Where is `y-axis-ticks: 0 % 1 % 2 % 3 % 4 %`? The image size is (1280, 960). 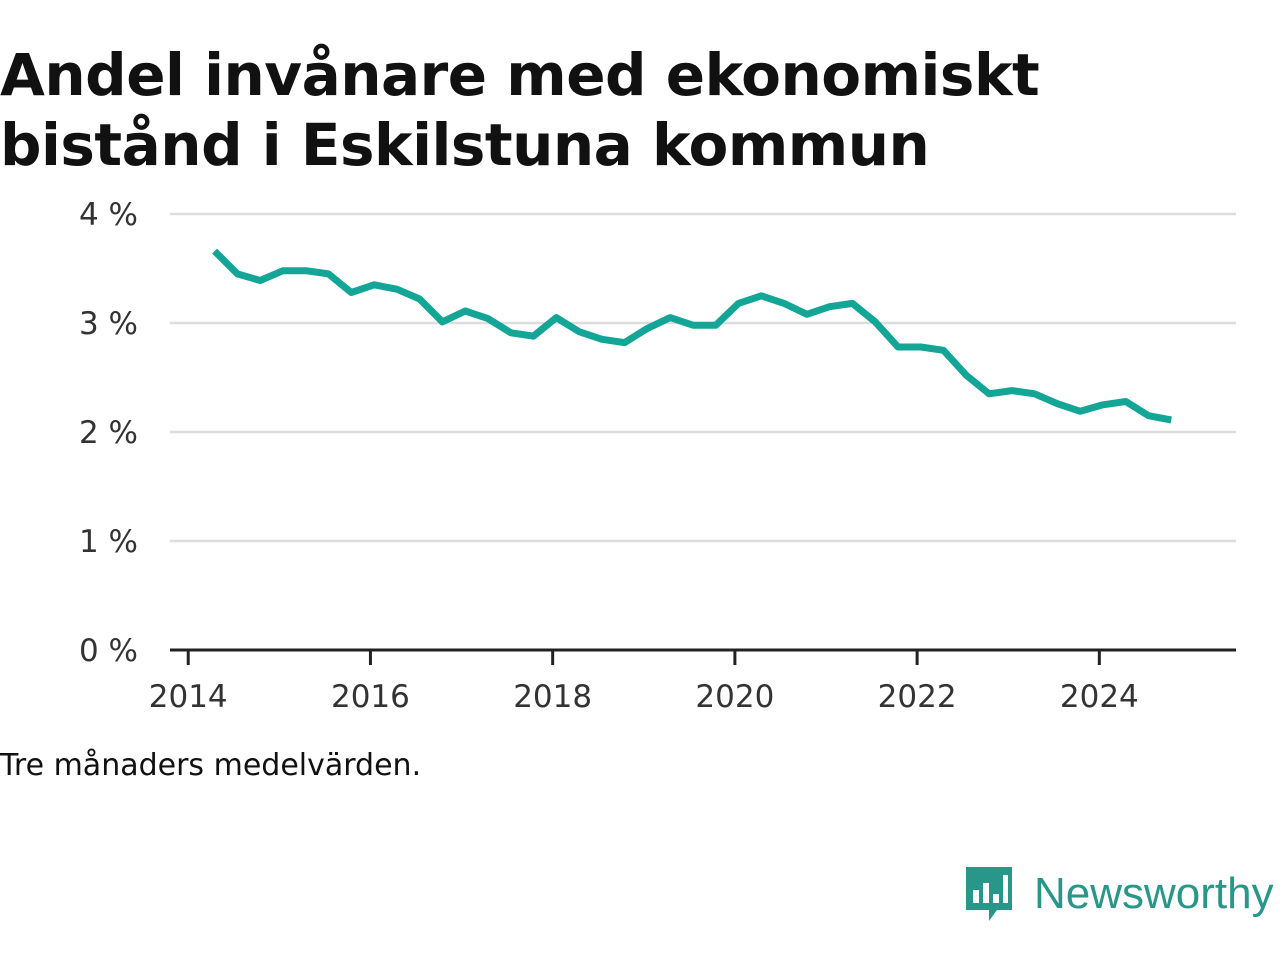
y-axis-ticks: 0 % 1 % 2 % 3 % 4 % is located at coordinates (108, 433).